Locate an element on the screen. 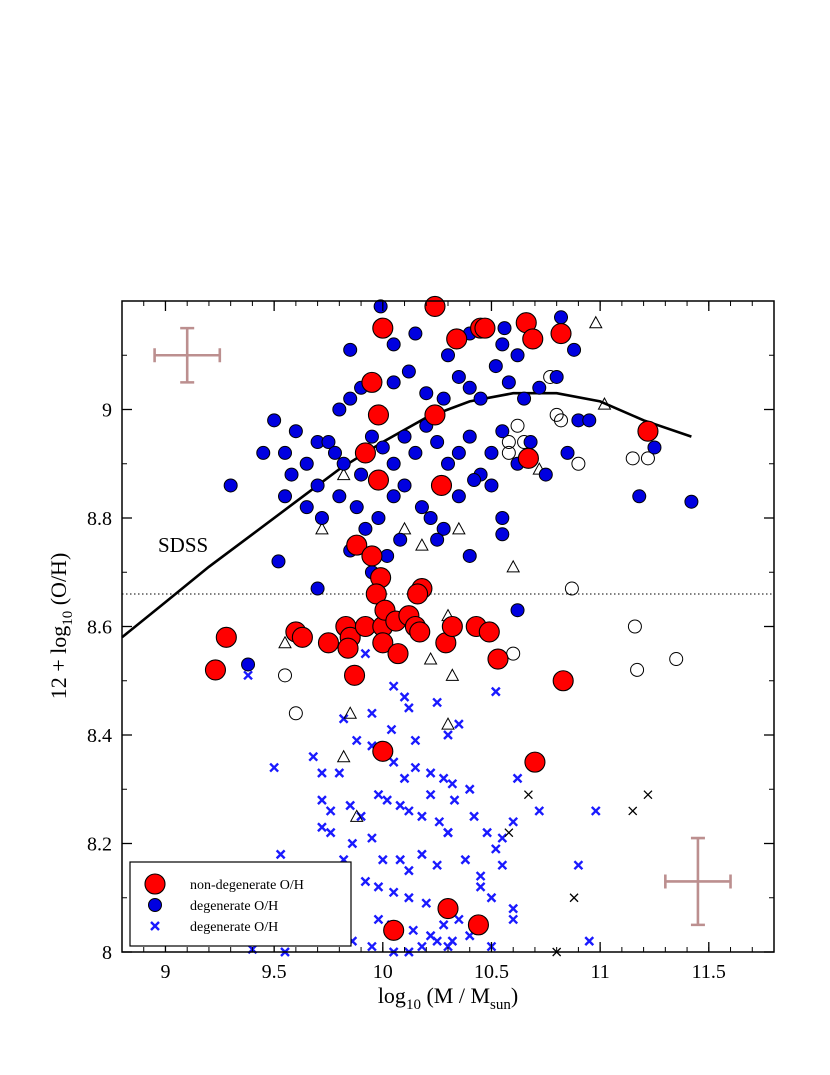  legend-box is located at coordinates (240, 904).